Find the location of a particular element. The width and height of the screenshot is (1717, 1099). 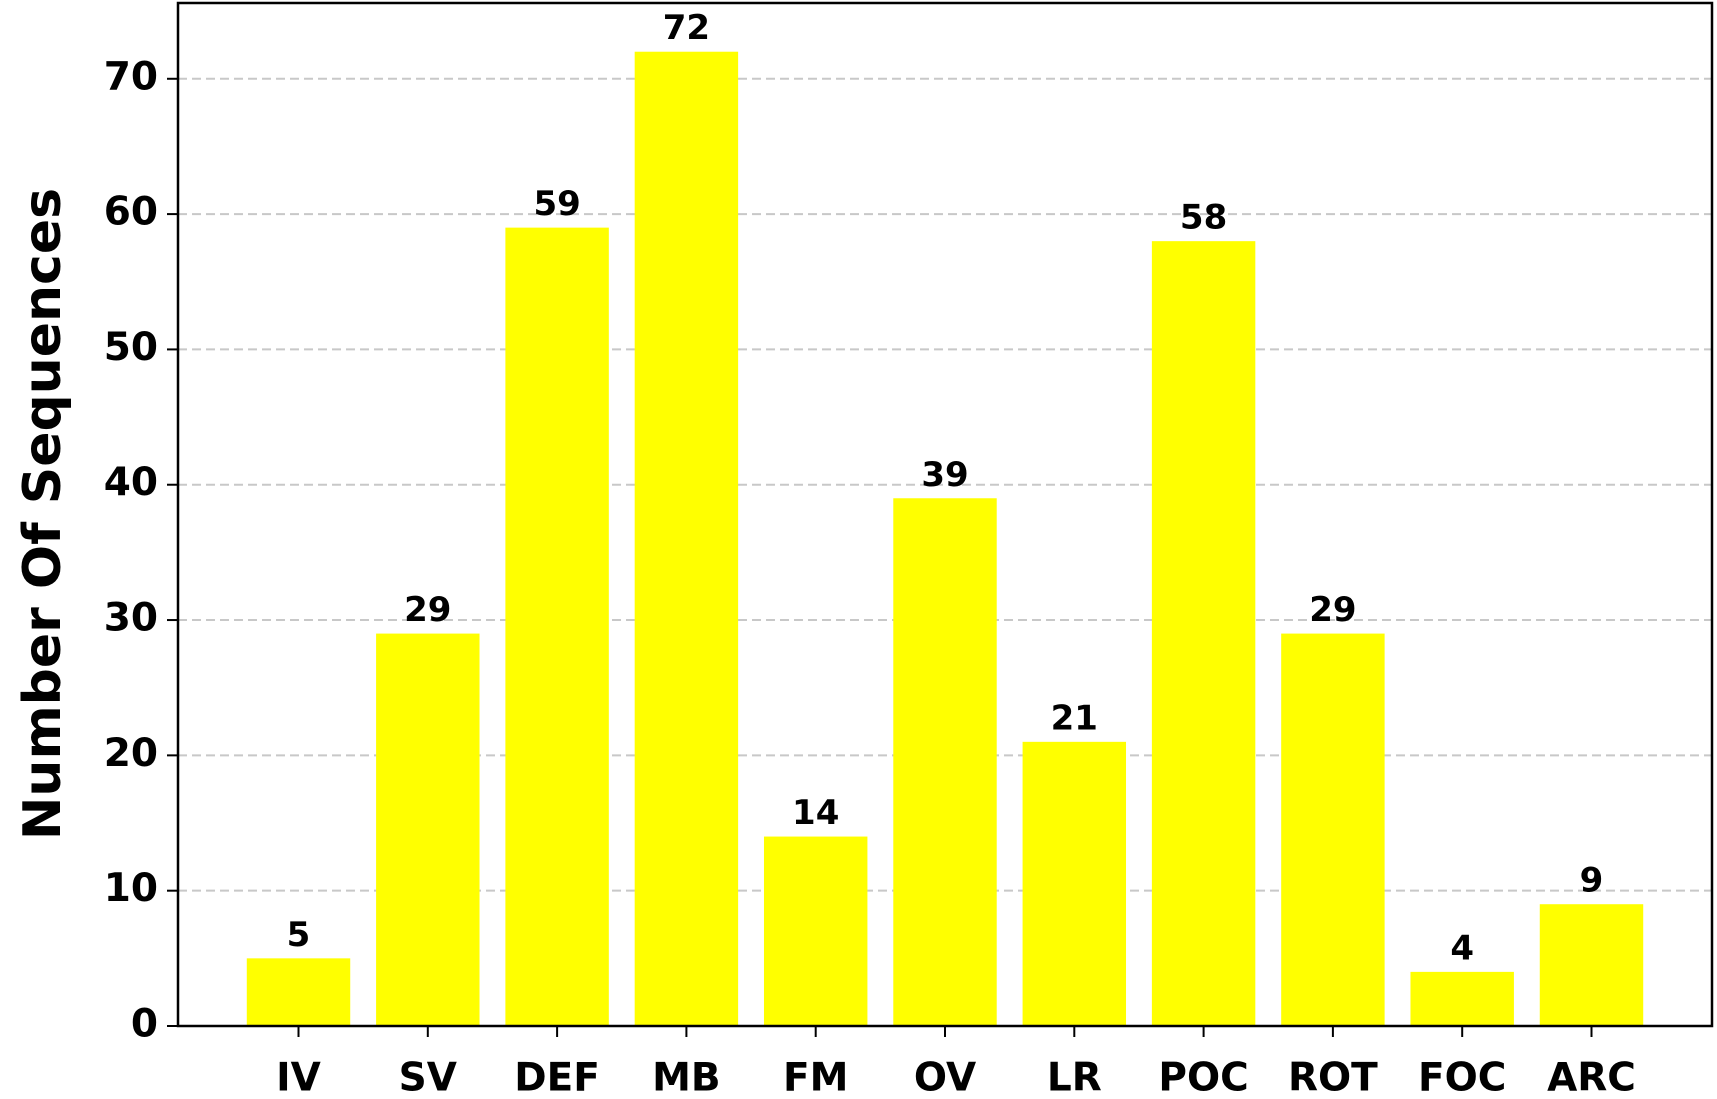

y-tick-label: 60 is located at coordinates (131, 212).